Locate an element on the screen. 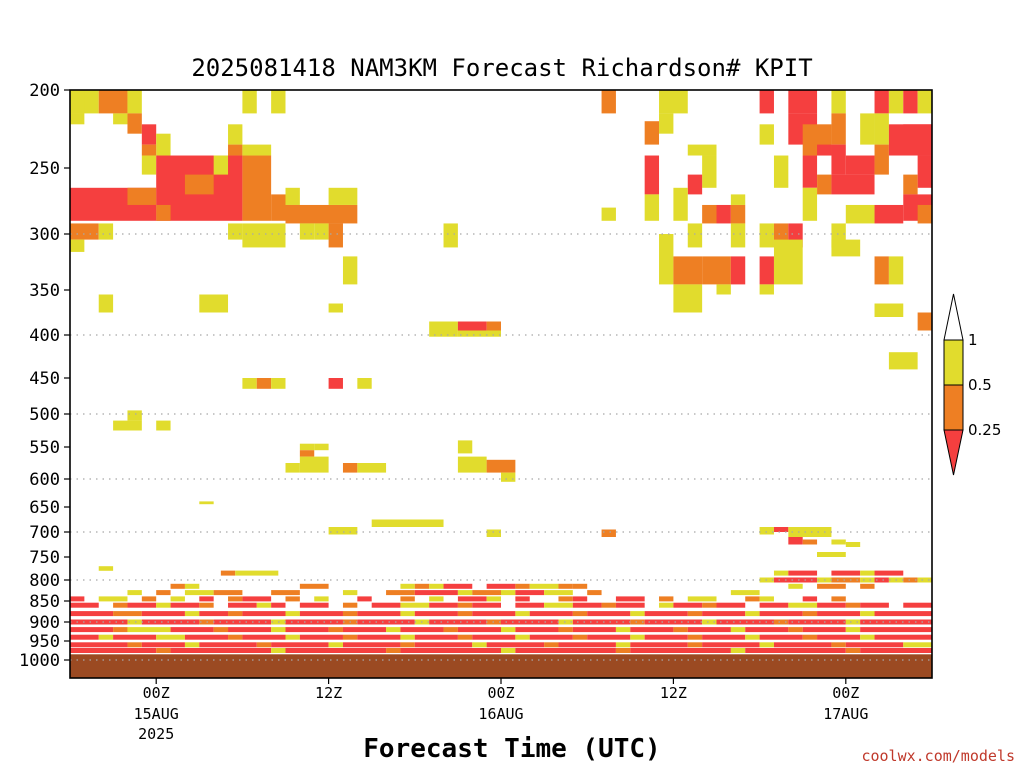 The image size is (1024, 768). y-tick-label: 950 is located at coordinates (44, 642).